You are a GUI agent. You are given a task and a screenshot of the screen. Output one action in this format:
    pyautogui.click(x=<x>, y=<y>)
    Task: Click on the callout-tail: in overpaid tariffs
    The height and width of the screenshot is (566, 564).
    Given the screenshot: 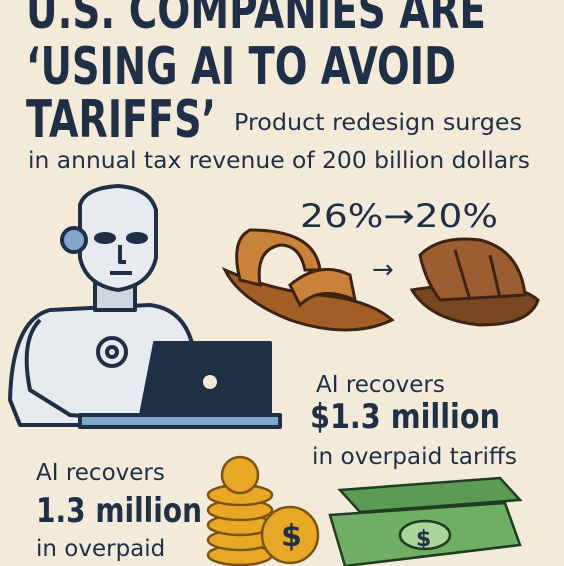 What is the action you would take?
    pyautogui.click(x=414, y=457)
    